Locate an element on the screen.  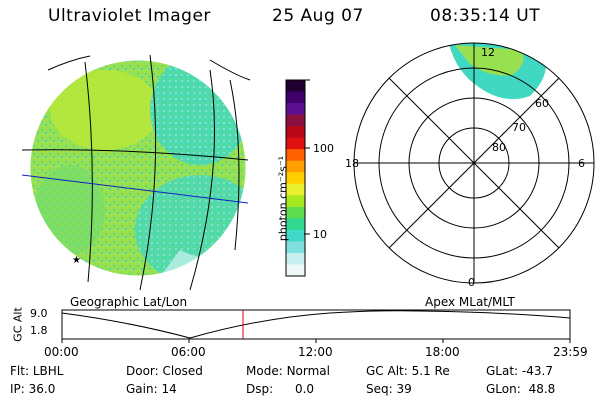
glon-status: GLon: 48.8 is located at coordinates (520, 389).